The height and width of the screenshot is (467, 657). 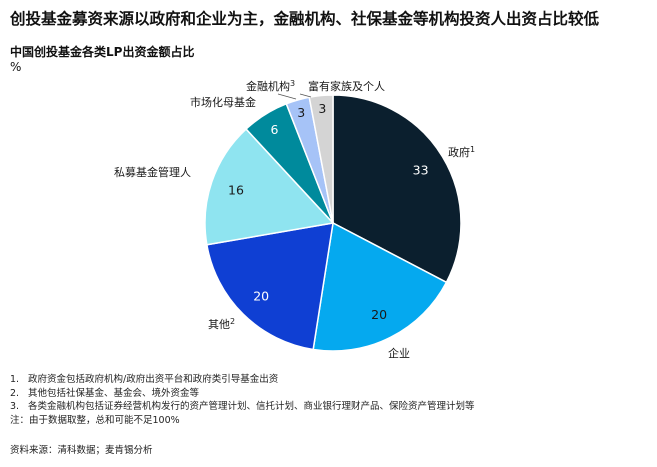 What do you see at coordinates (346, 86) in the screenshot?
I see `slice-category-label: 富有家族及个人` at bounding box center [346, 86].